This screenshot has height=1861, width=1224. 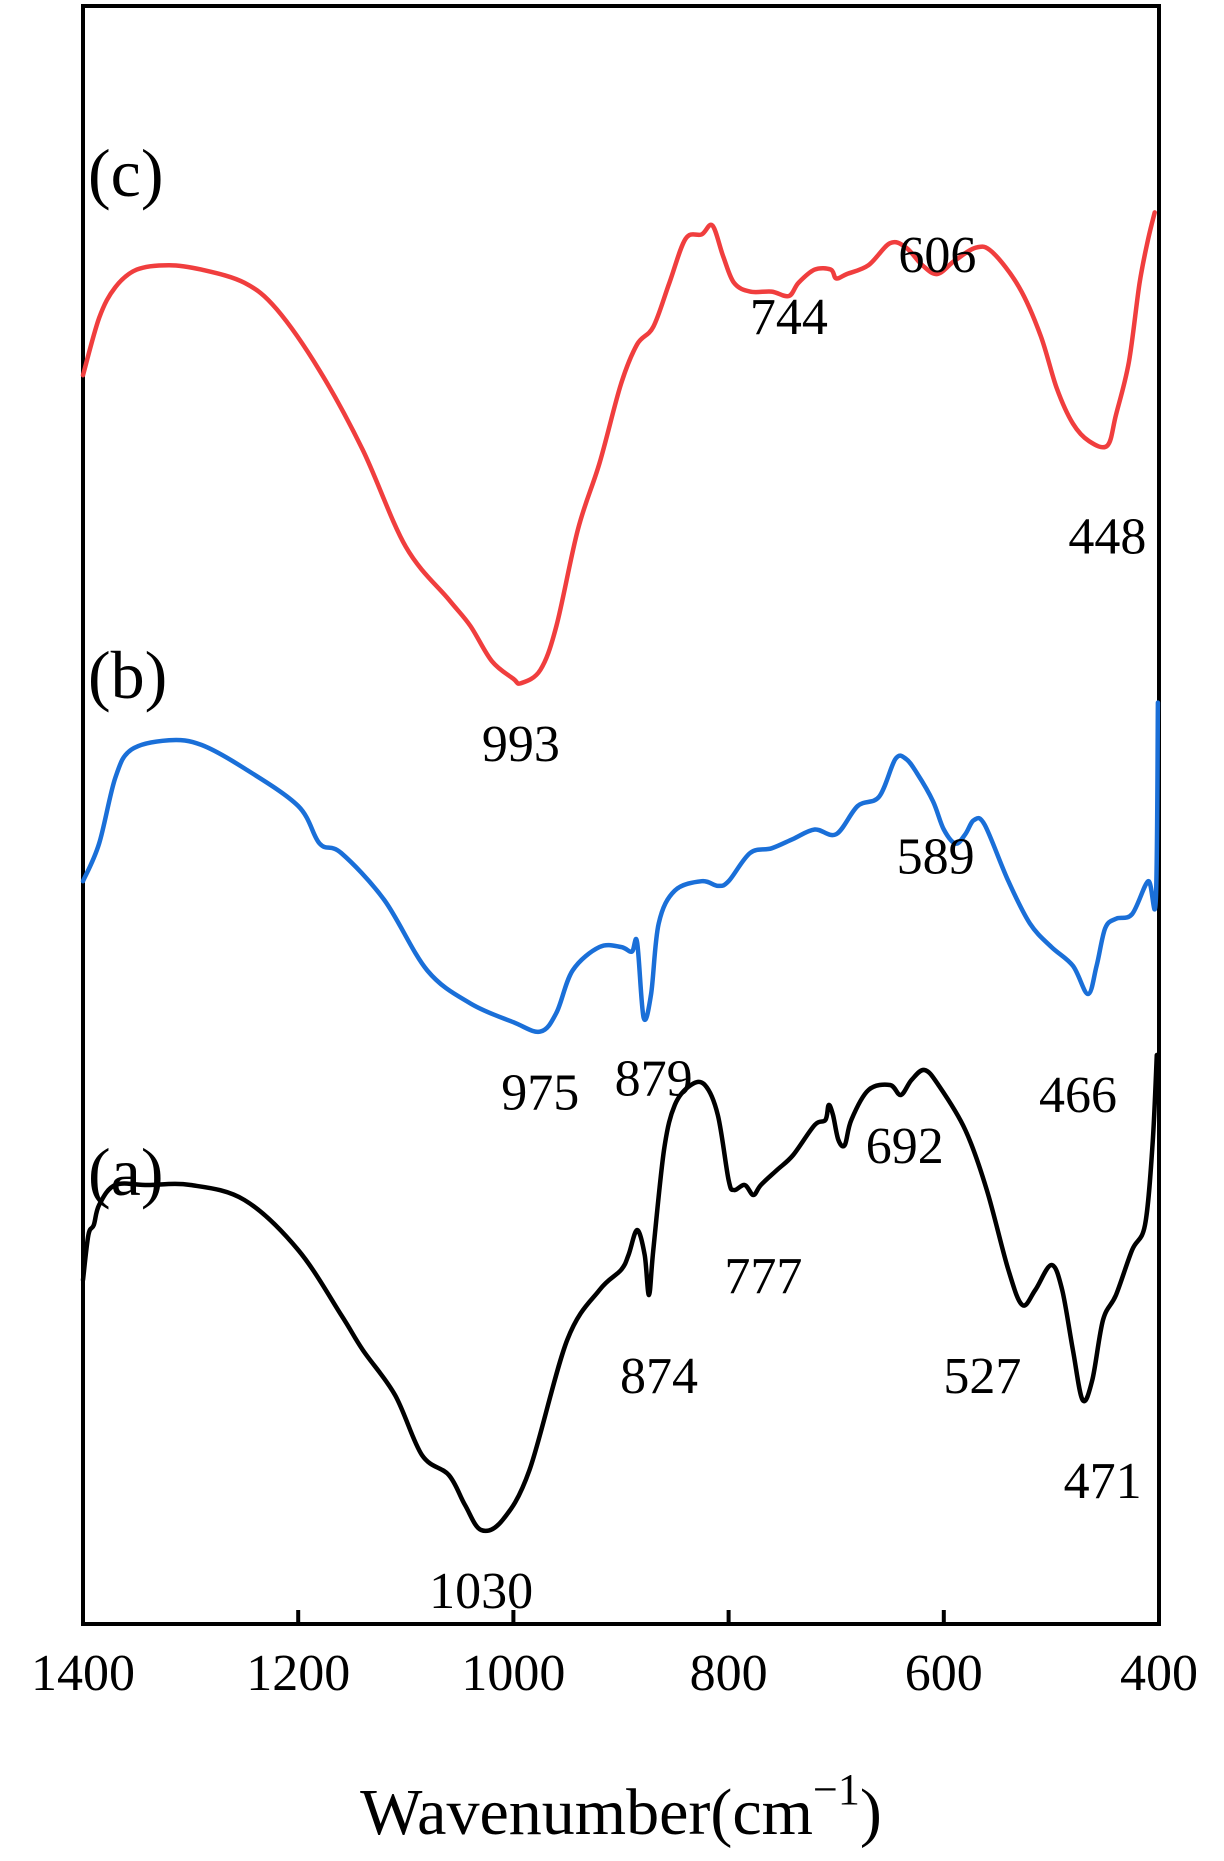 What do you see at coordinates (905, 1146) in the screenshot?
I see `peak-label-692: 692` at bounding box center [905, 1146].